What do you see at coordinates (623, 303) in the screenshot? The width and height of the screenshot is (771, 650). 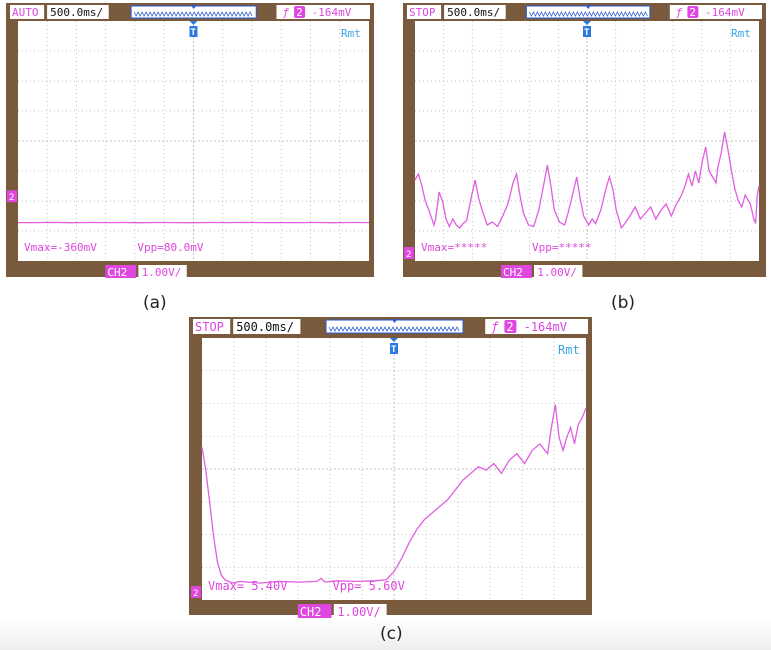 I see `caption-b: (b)` at bounding box center [623, 303].